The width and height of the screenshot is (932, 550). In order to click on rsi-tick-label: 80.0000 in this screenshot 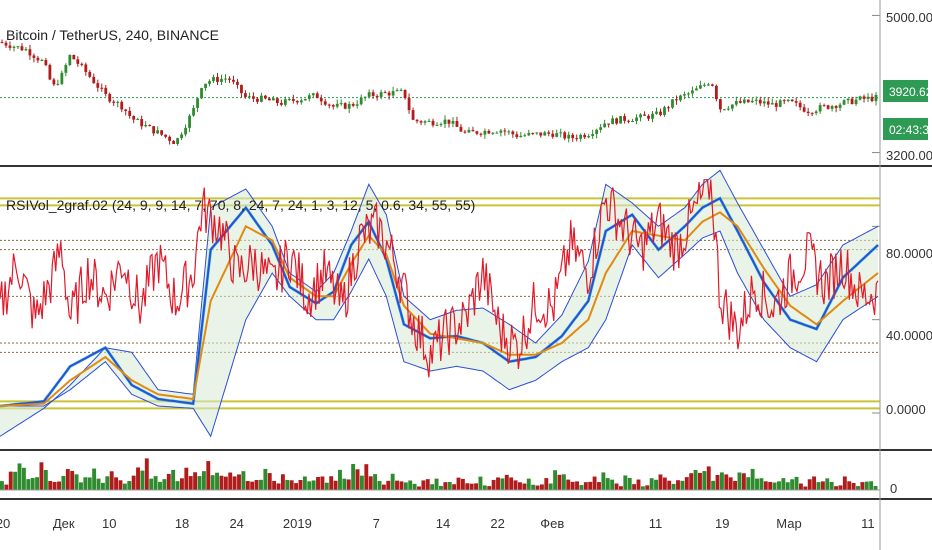, I will do `click(909, 253)`.